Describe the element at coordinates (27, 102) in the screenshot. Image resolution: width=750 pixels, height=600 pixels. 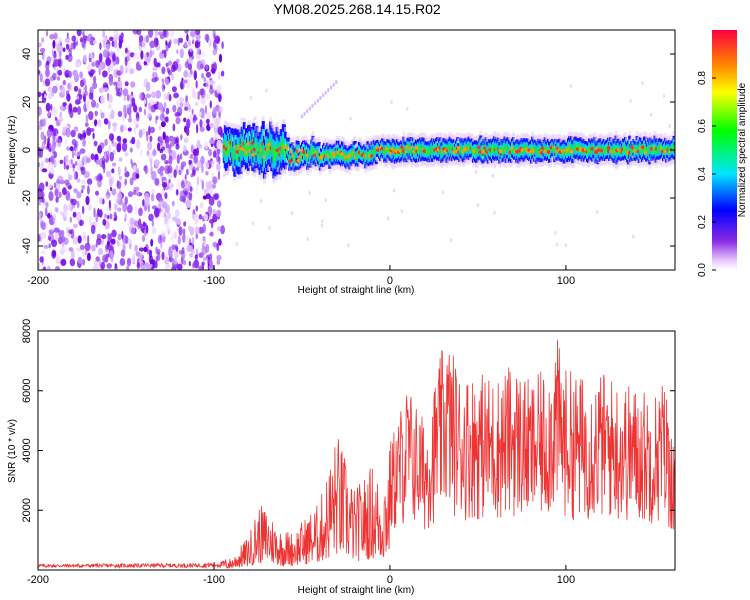
I see `spectrogram-ytick-label: 20` at that location.